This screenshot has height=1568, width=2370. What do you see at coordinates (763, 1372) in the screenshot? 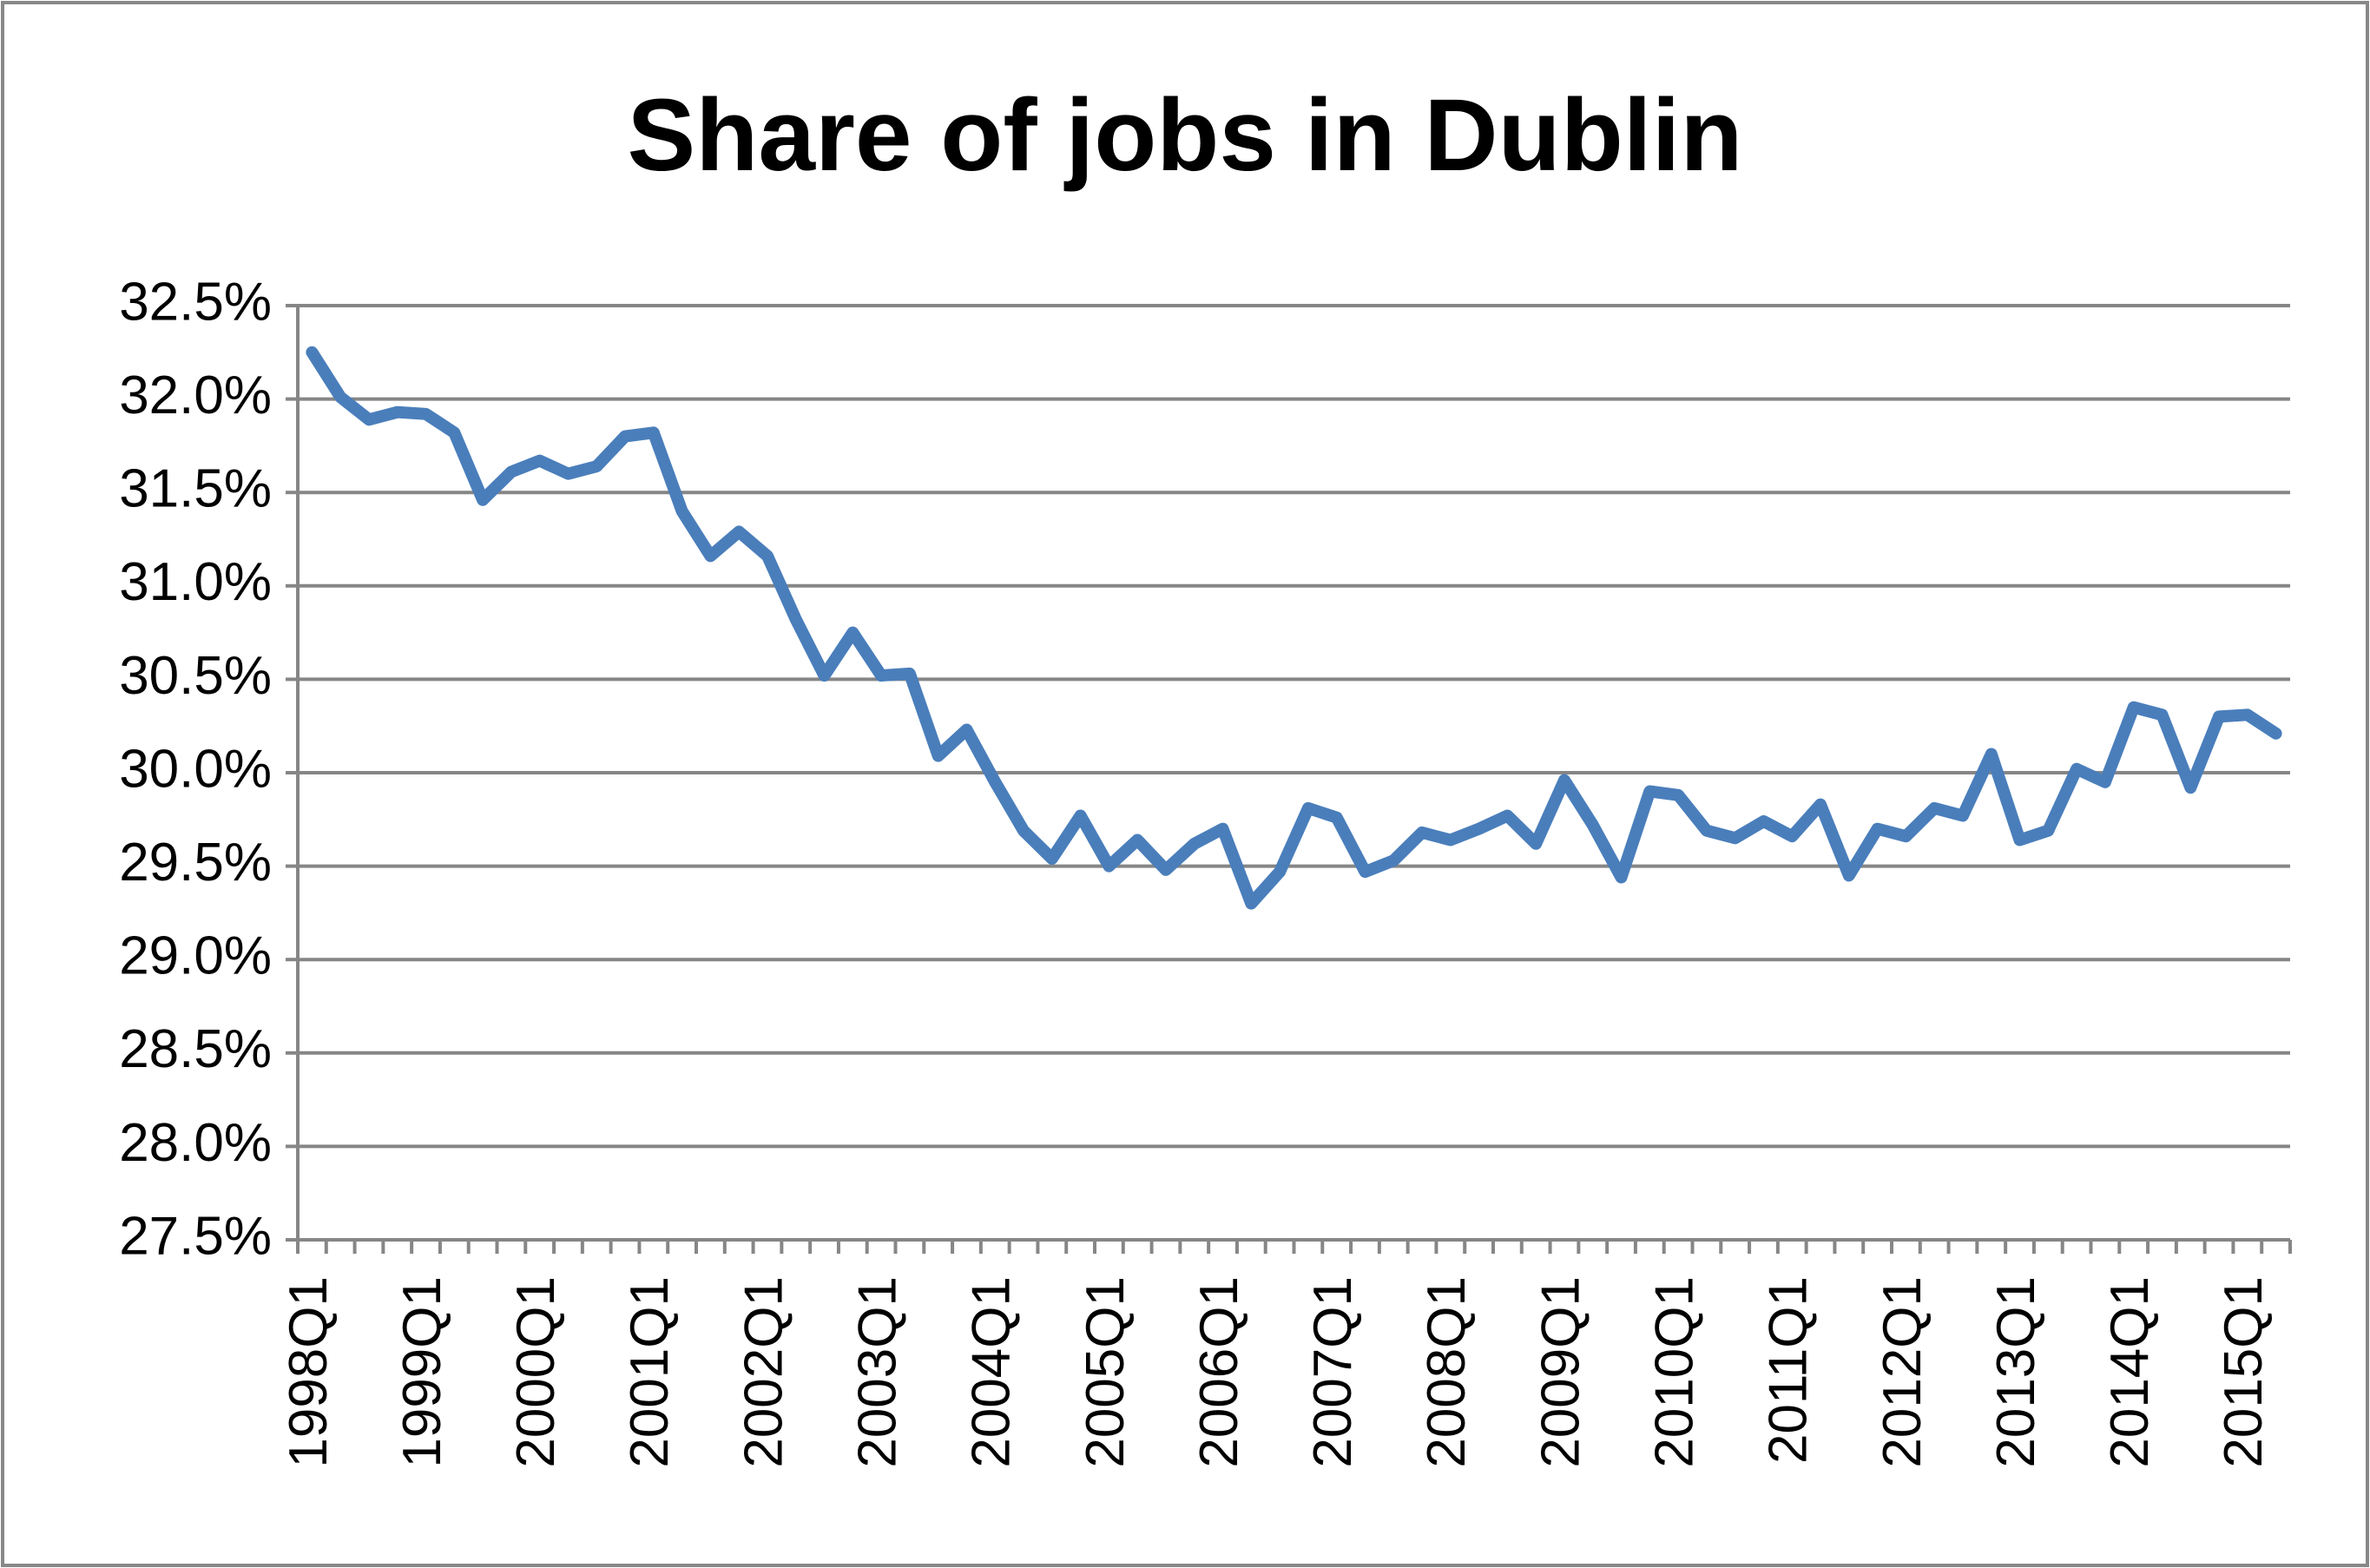
I see `x-tick-label: 2002Q1` at bounding box center [763, 1372].